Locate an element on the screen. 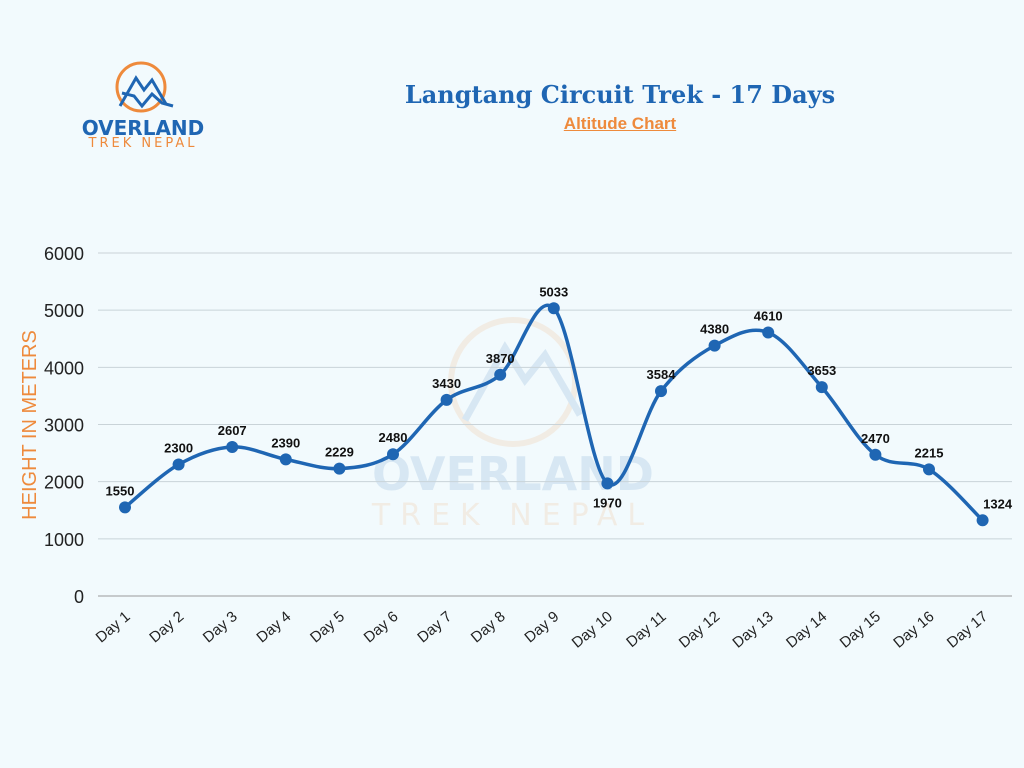 Image resolution: width=1024 pixels, height=768 pixels. x-tick-label: Day 17 is located at coordinates (967, 630).